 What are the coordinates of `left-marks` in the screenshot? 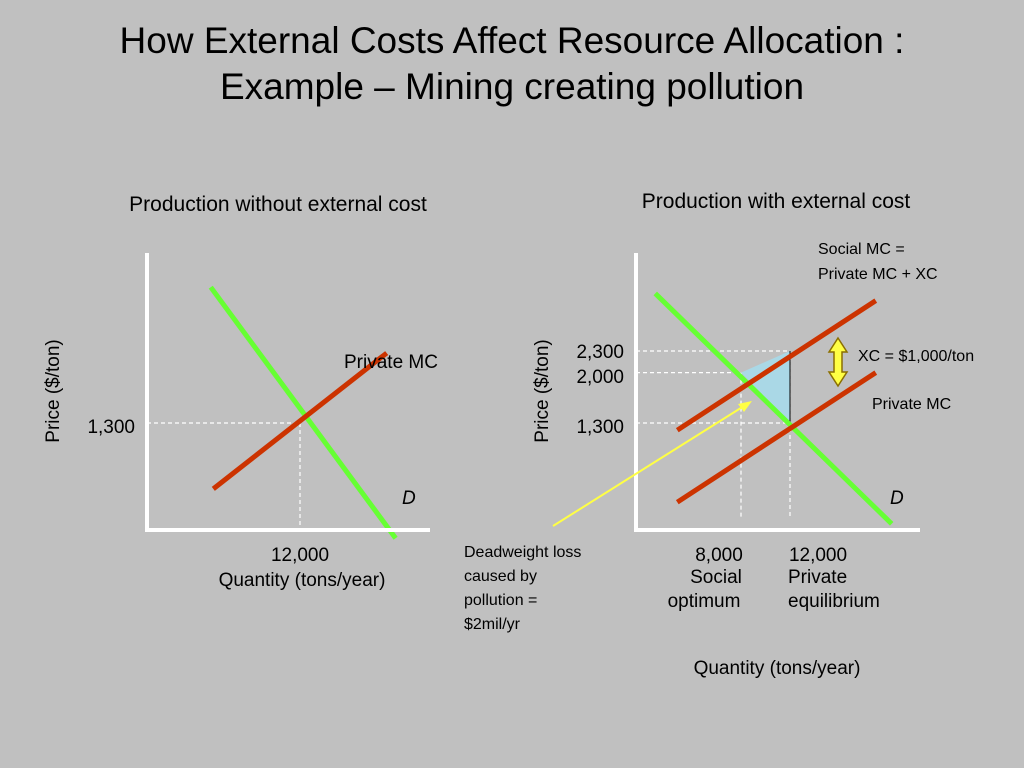 It's located at (303, 412).